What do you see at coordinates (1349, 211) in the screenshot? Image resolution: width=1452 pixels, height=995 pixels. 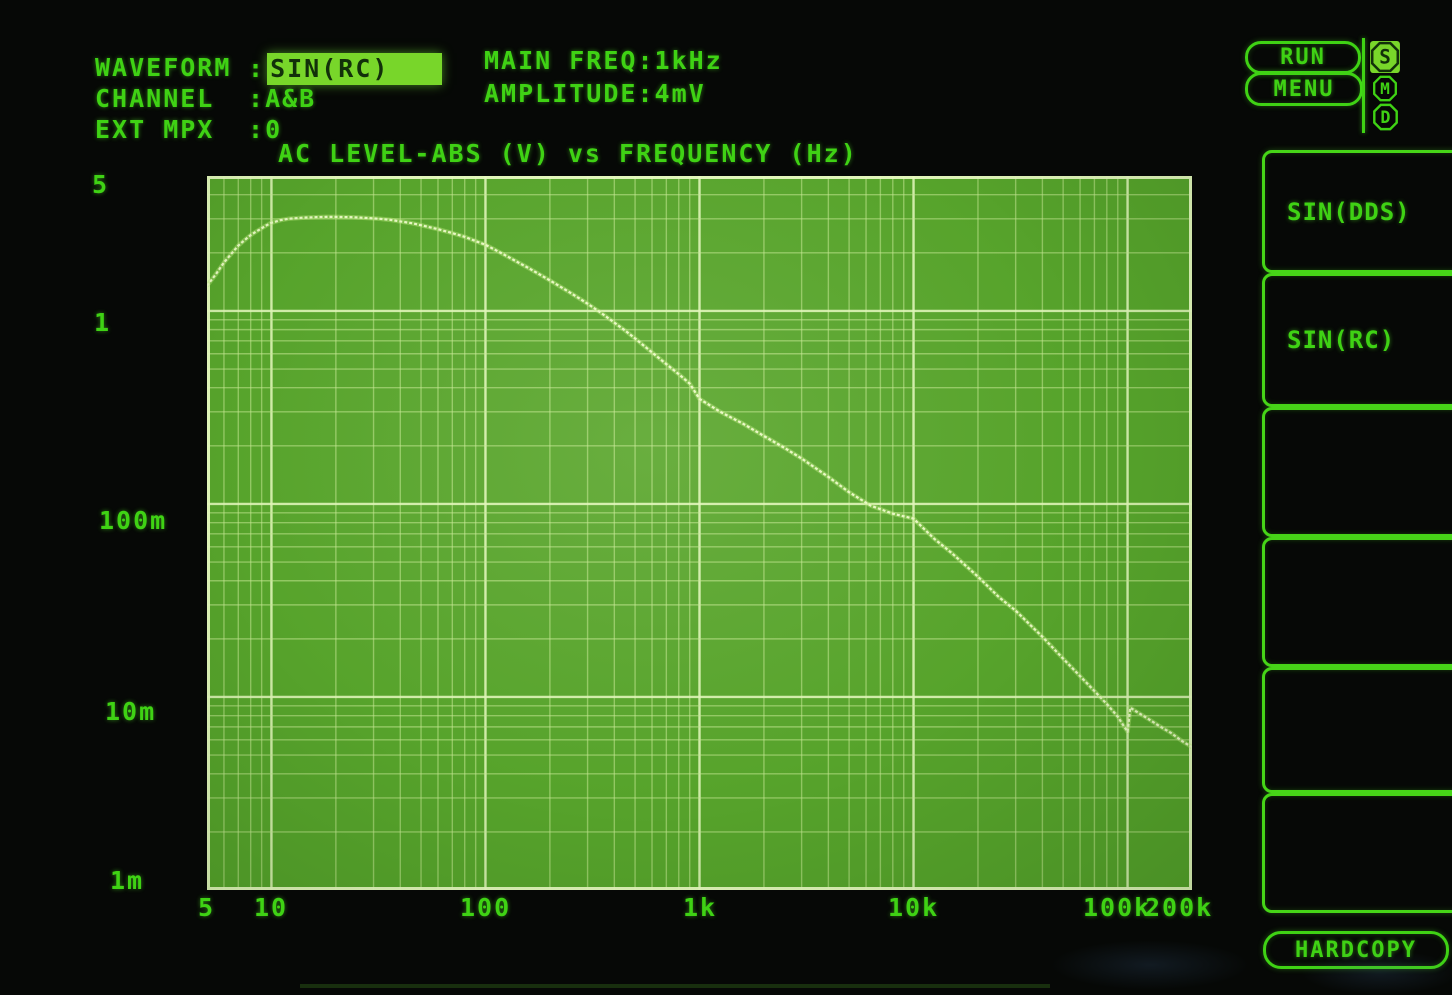 I see `softkey-label: SIN(DDS)` at bounding box center [1349, 211].